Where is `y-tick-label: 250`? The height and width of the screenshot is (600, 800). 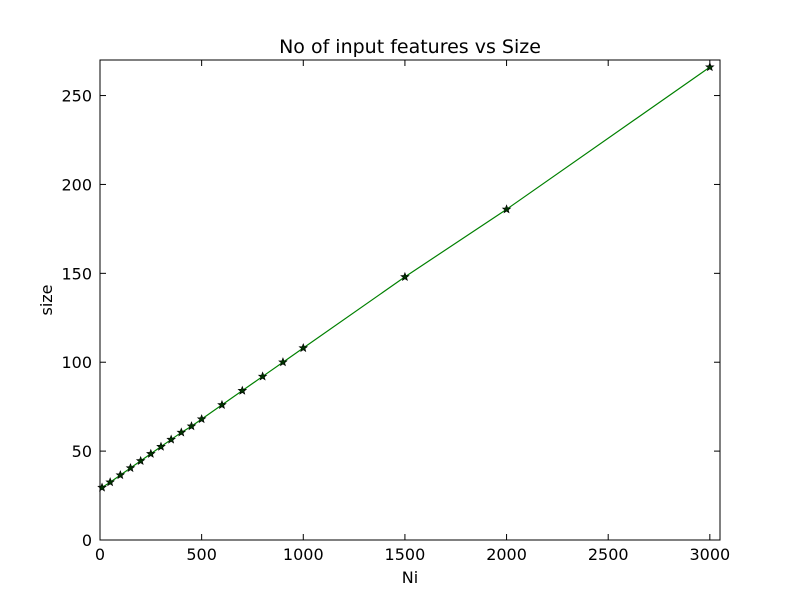 y-tick-label: 250 is located at coordinates (76, 96).